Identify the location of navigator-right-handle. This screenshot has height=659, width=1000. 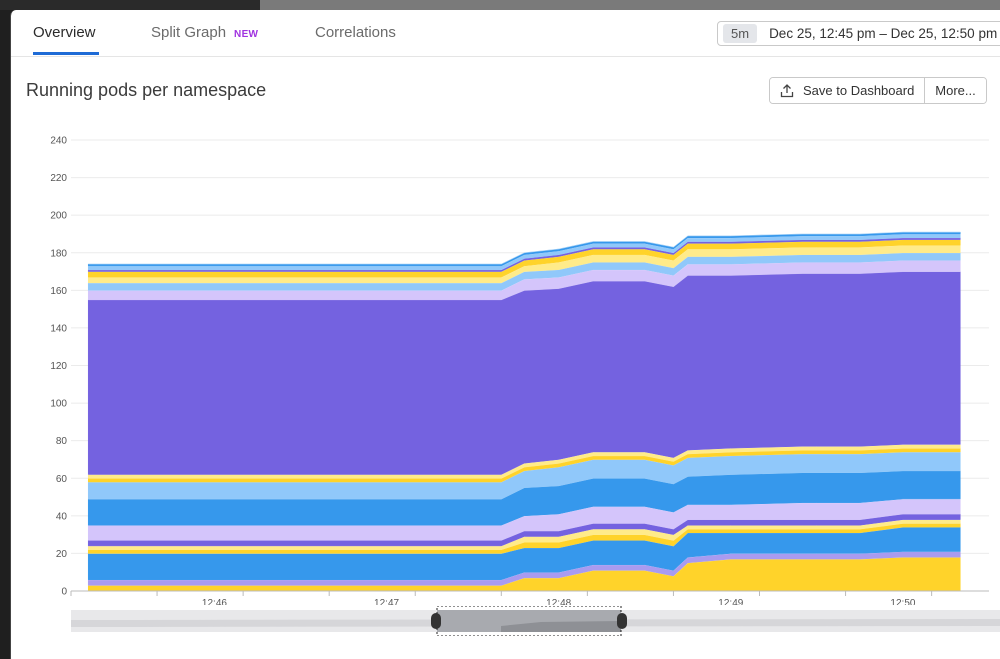
(622, 621).